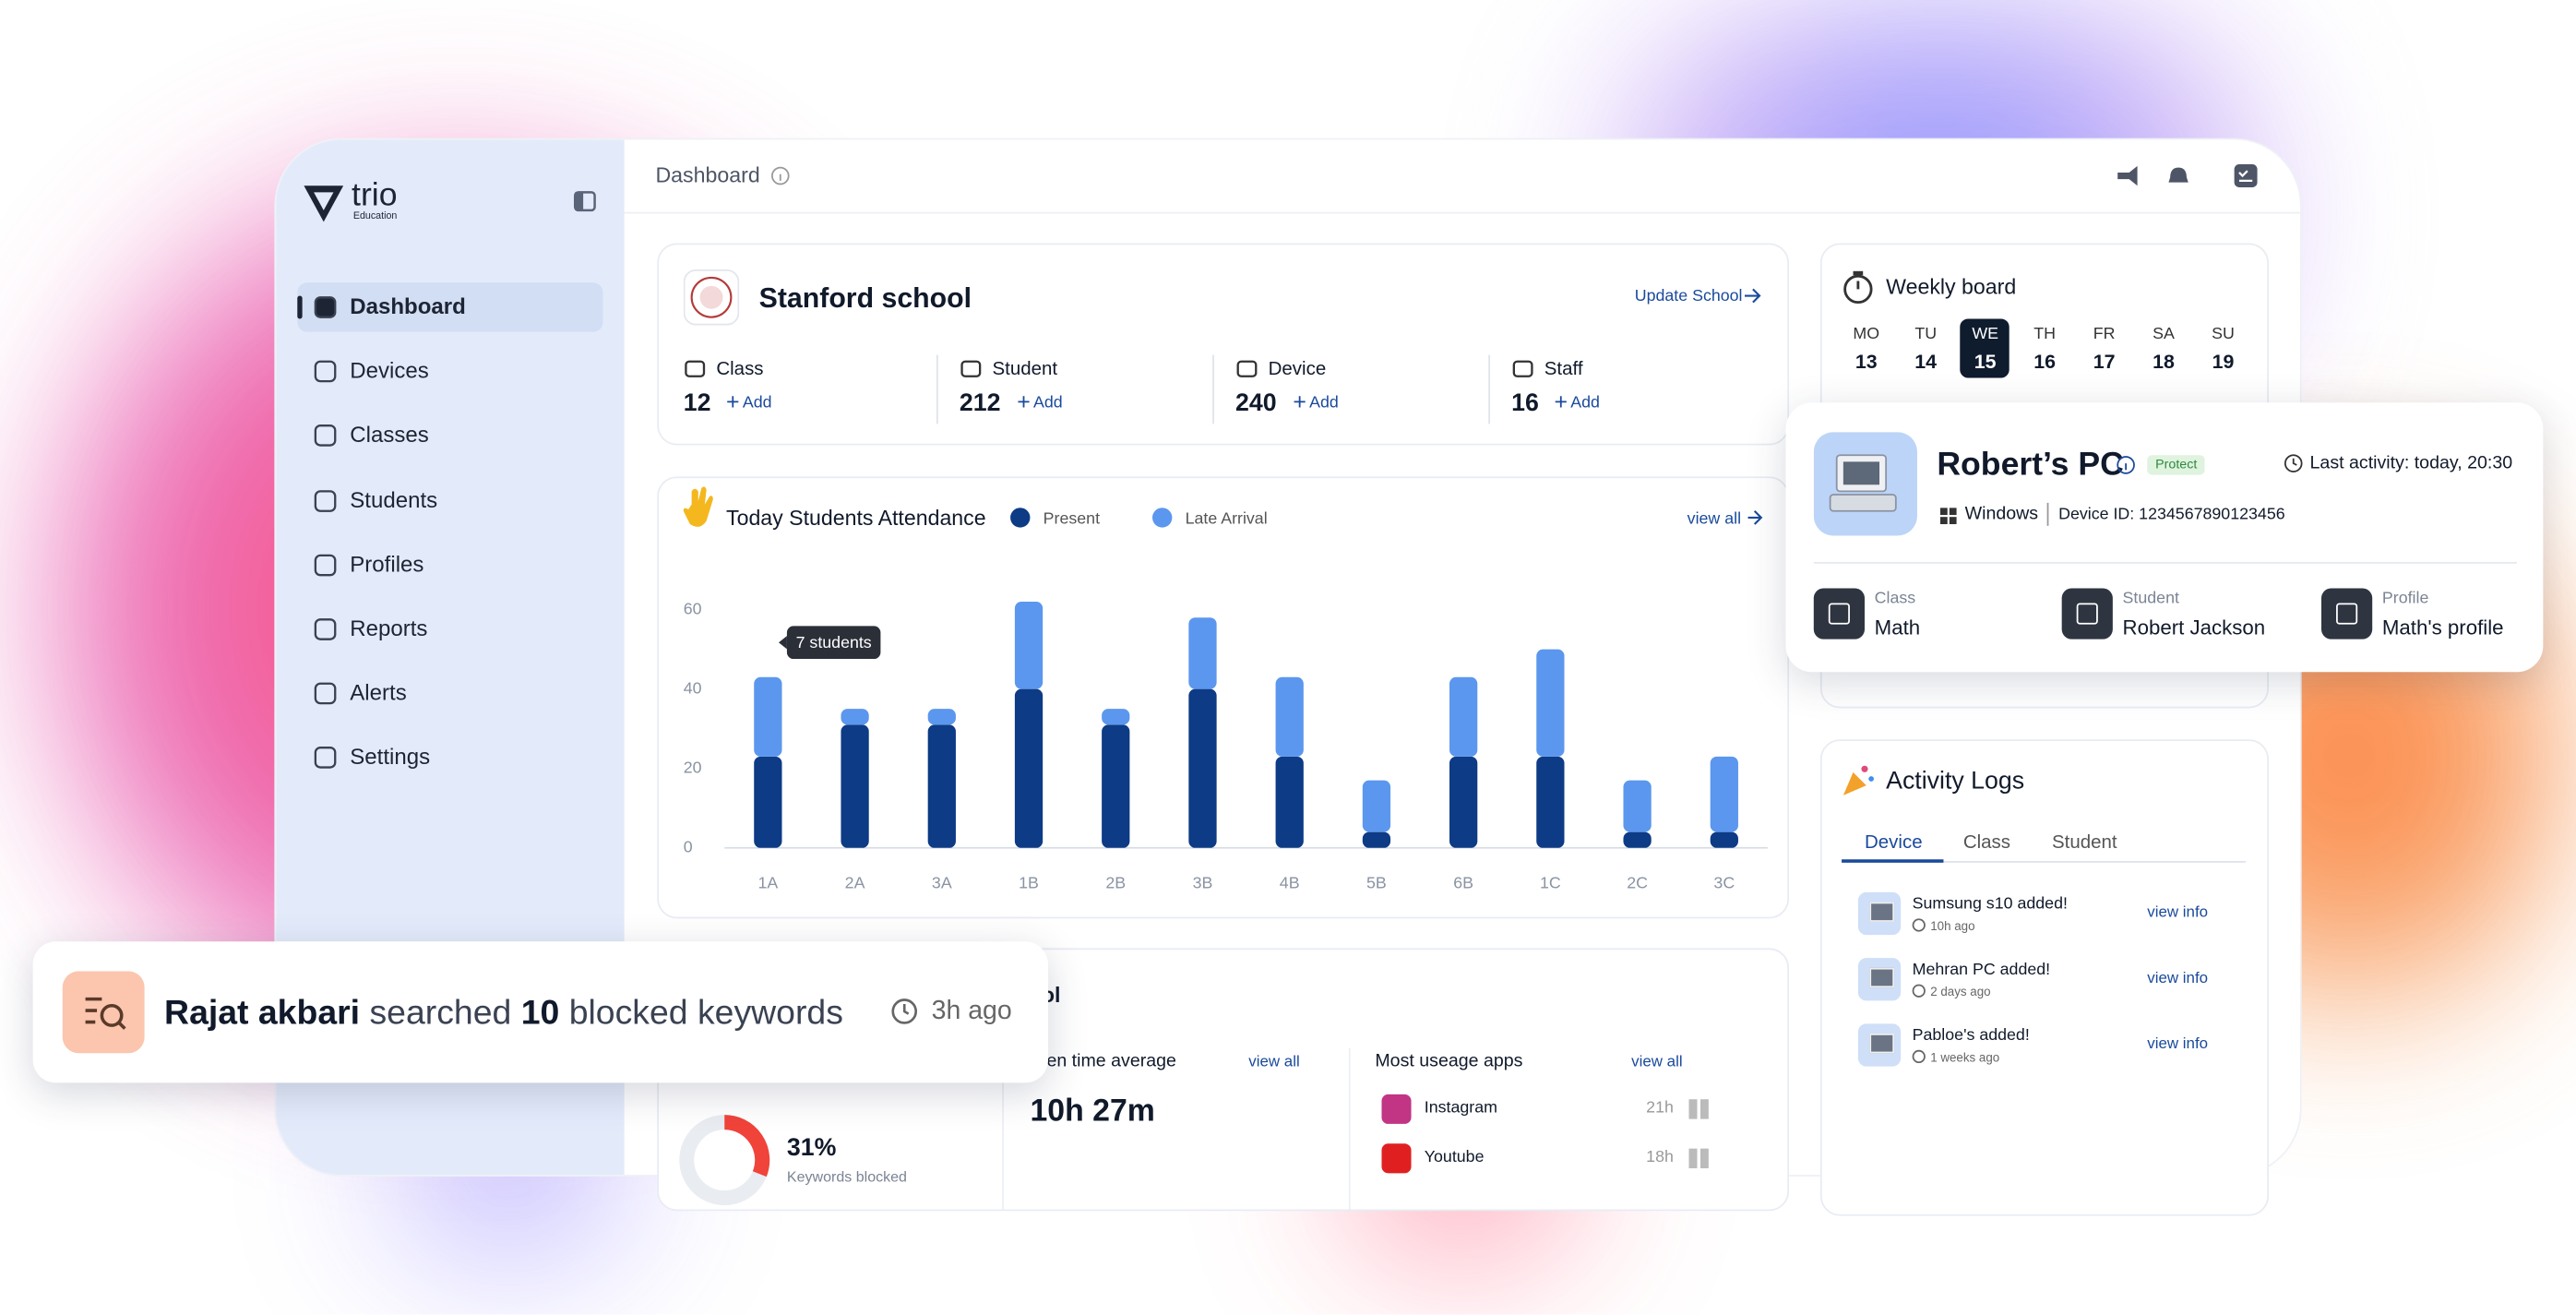 The height and width of the screenshot is (1315, 2576). What do you see at coordinates (1396, 1109) in the screenshot?
I see `app-icon` at bounding box center [1396, 1109].